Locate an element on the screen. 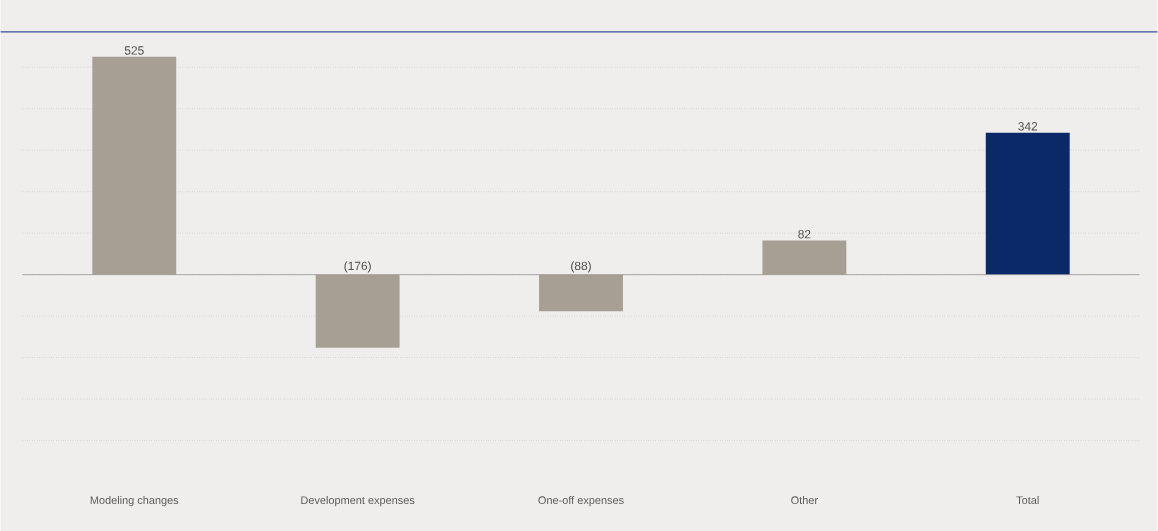 The width and height of the screenshot is (1158, 531). data-label: (176) is located at coordinates (357, 267).